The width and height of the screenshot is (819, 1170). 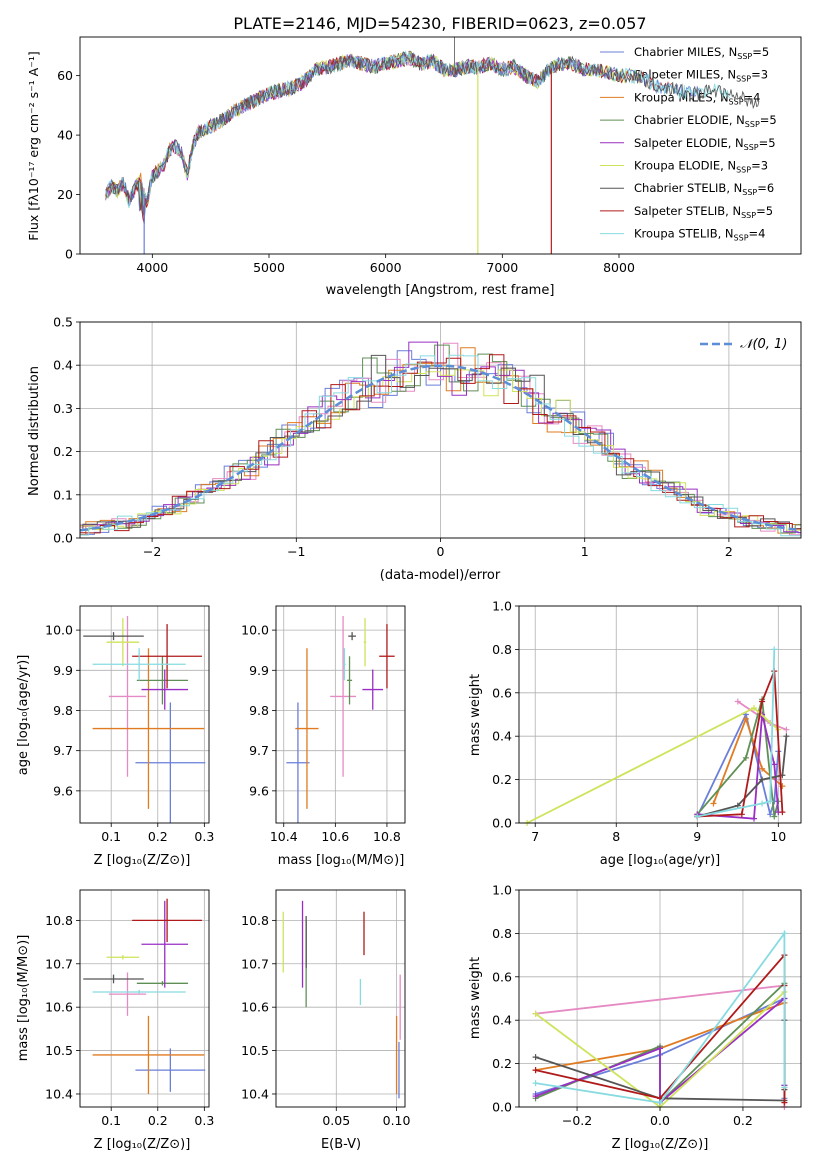 I want to click on spectrum-line-s6, so click(x=374, y=131).